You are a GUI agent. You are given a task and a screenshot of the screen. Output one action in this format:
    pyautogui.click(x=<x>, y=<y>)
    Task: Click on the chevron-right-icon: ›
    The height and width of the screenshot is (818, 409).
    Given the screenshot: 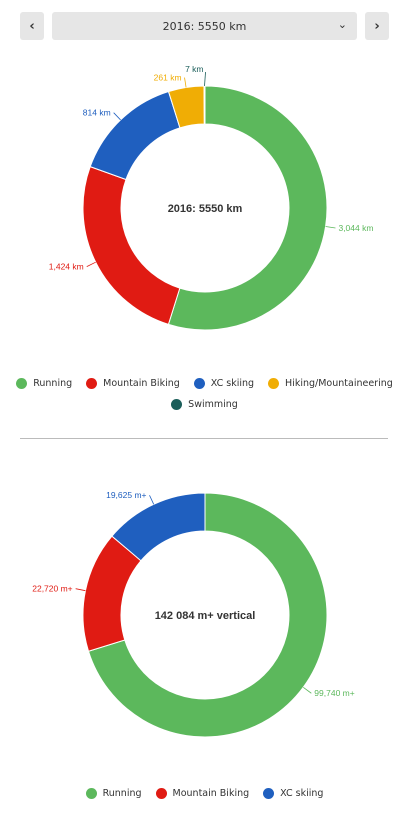 What is the action you would take?
    pyautogui.click(x=377, y=26)
    